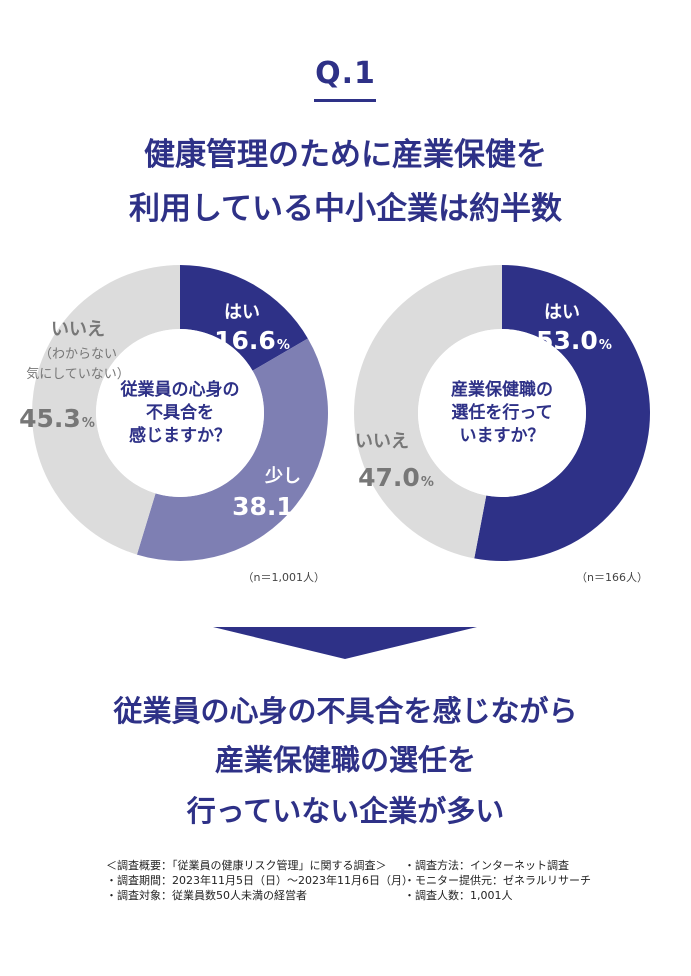 Image resolution: width=691 pixels, height=976 pixels. What do you see at coordinates (345, 155) in the screenshot?
I see `headline-line-1: 健康管理のために産業保健を` at bounding box center [345, 155].